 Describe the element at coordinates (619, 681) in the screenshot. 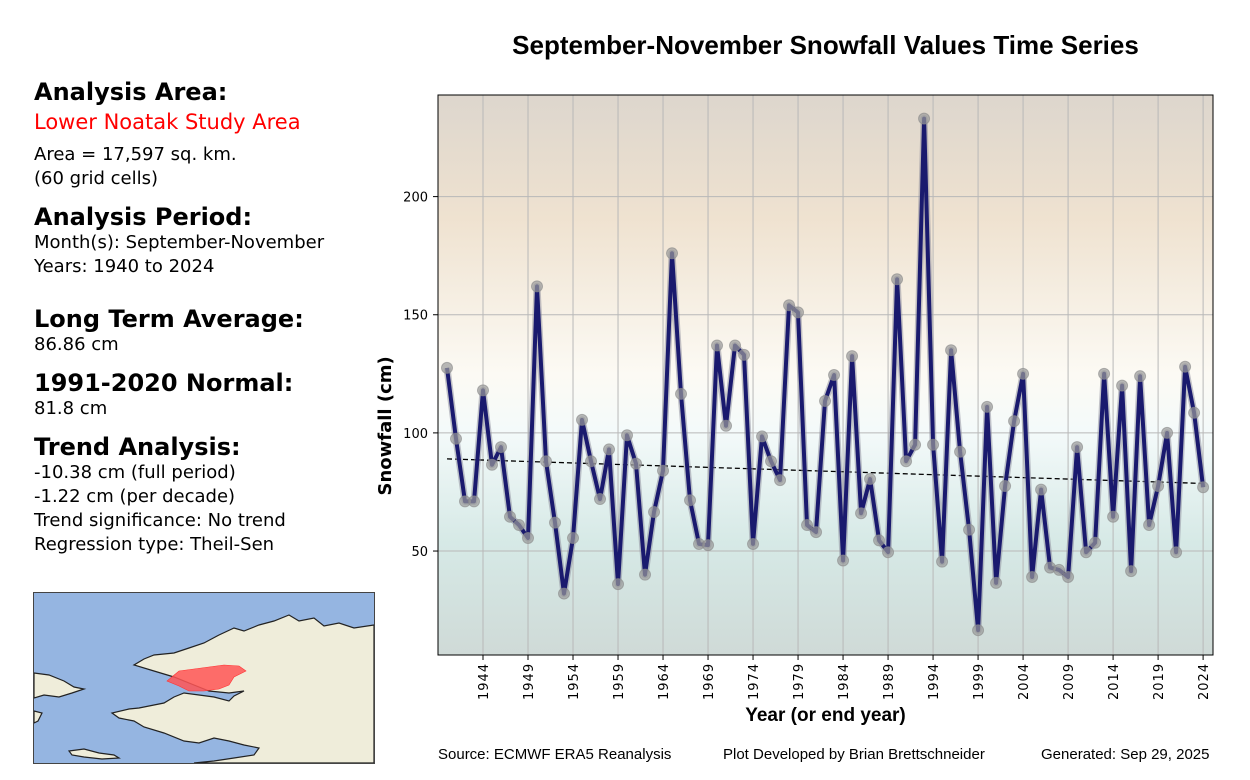

I see `x-tick-label: 1959` at that location.